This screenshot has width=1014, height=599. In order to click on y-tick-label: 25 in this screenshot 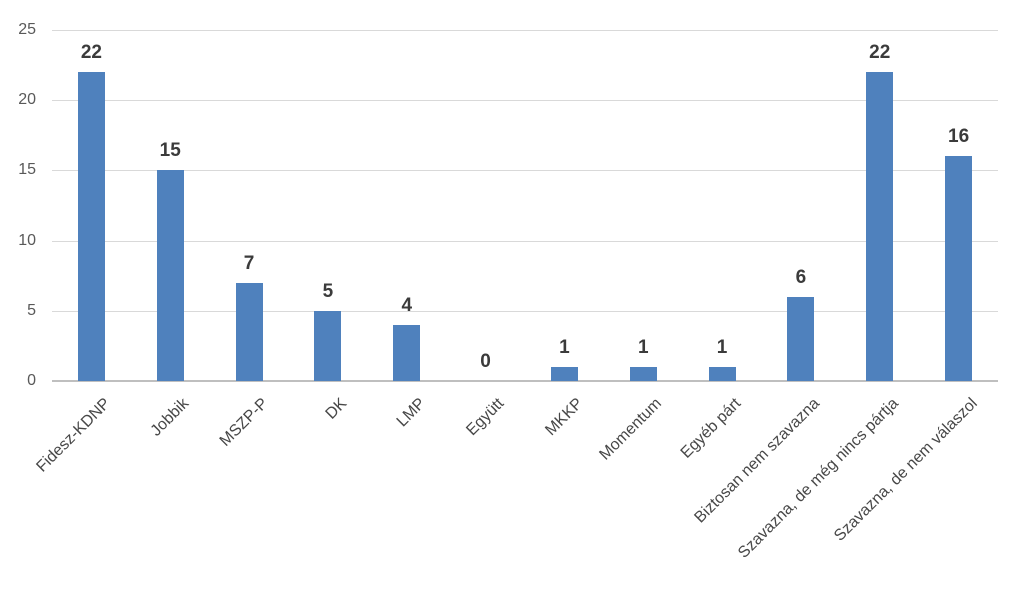, I will do `click(27, 29)`.